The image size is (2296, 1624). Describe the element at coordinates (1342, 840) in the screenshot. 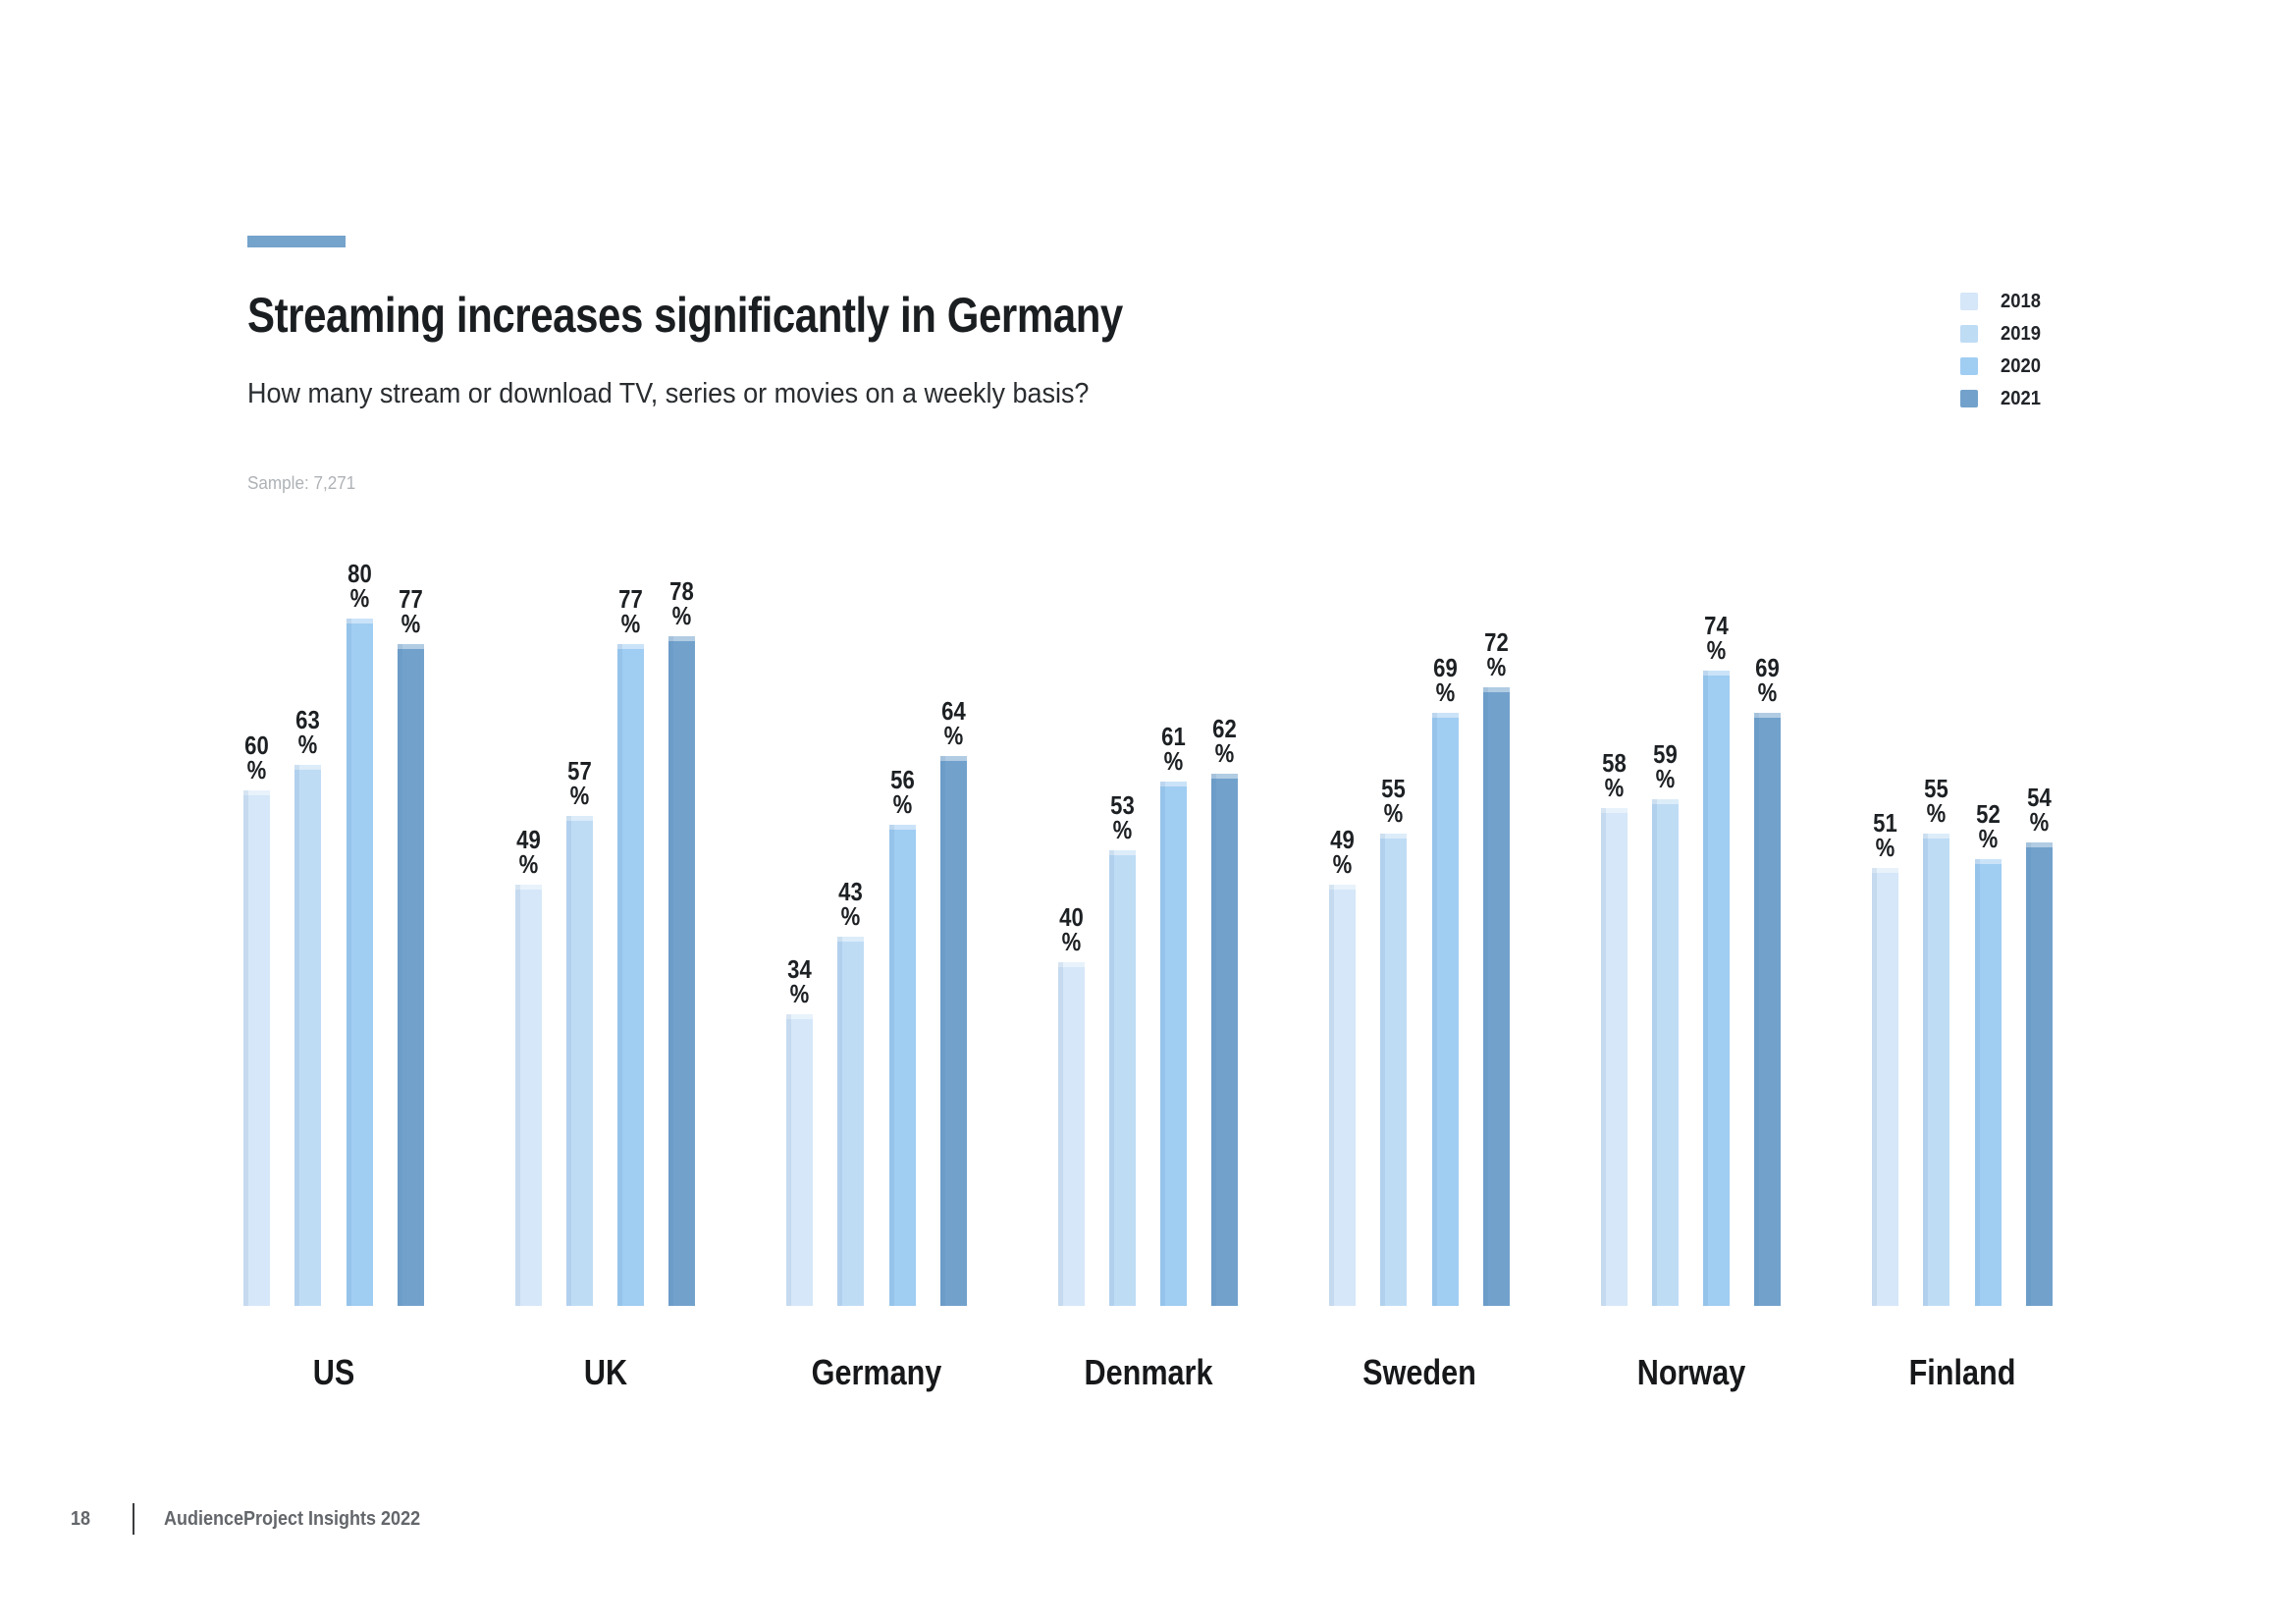

I see `bar-value-number: 49` at that location.